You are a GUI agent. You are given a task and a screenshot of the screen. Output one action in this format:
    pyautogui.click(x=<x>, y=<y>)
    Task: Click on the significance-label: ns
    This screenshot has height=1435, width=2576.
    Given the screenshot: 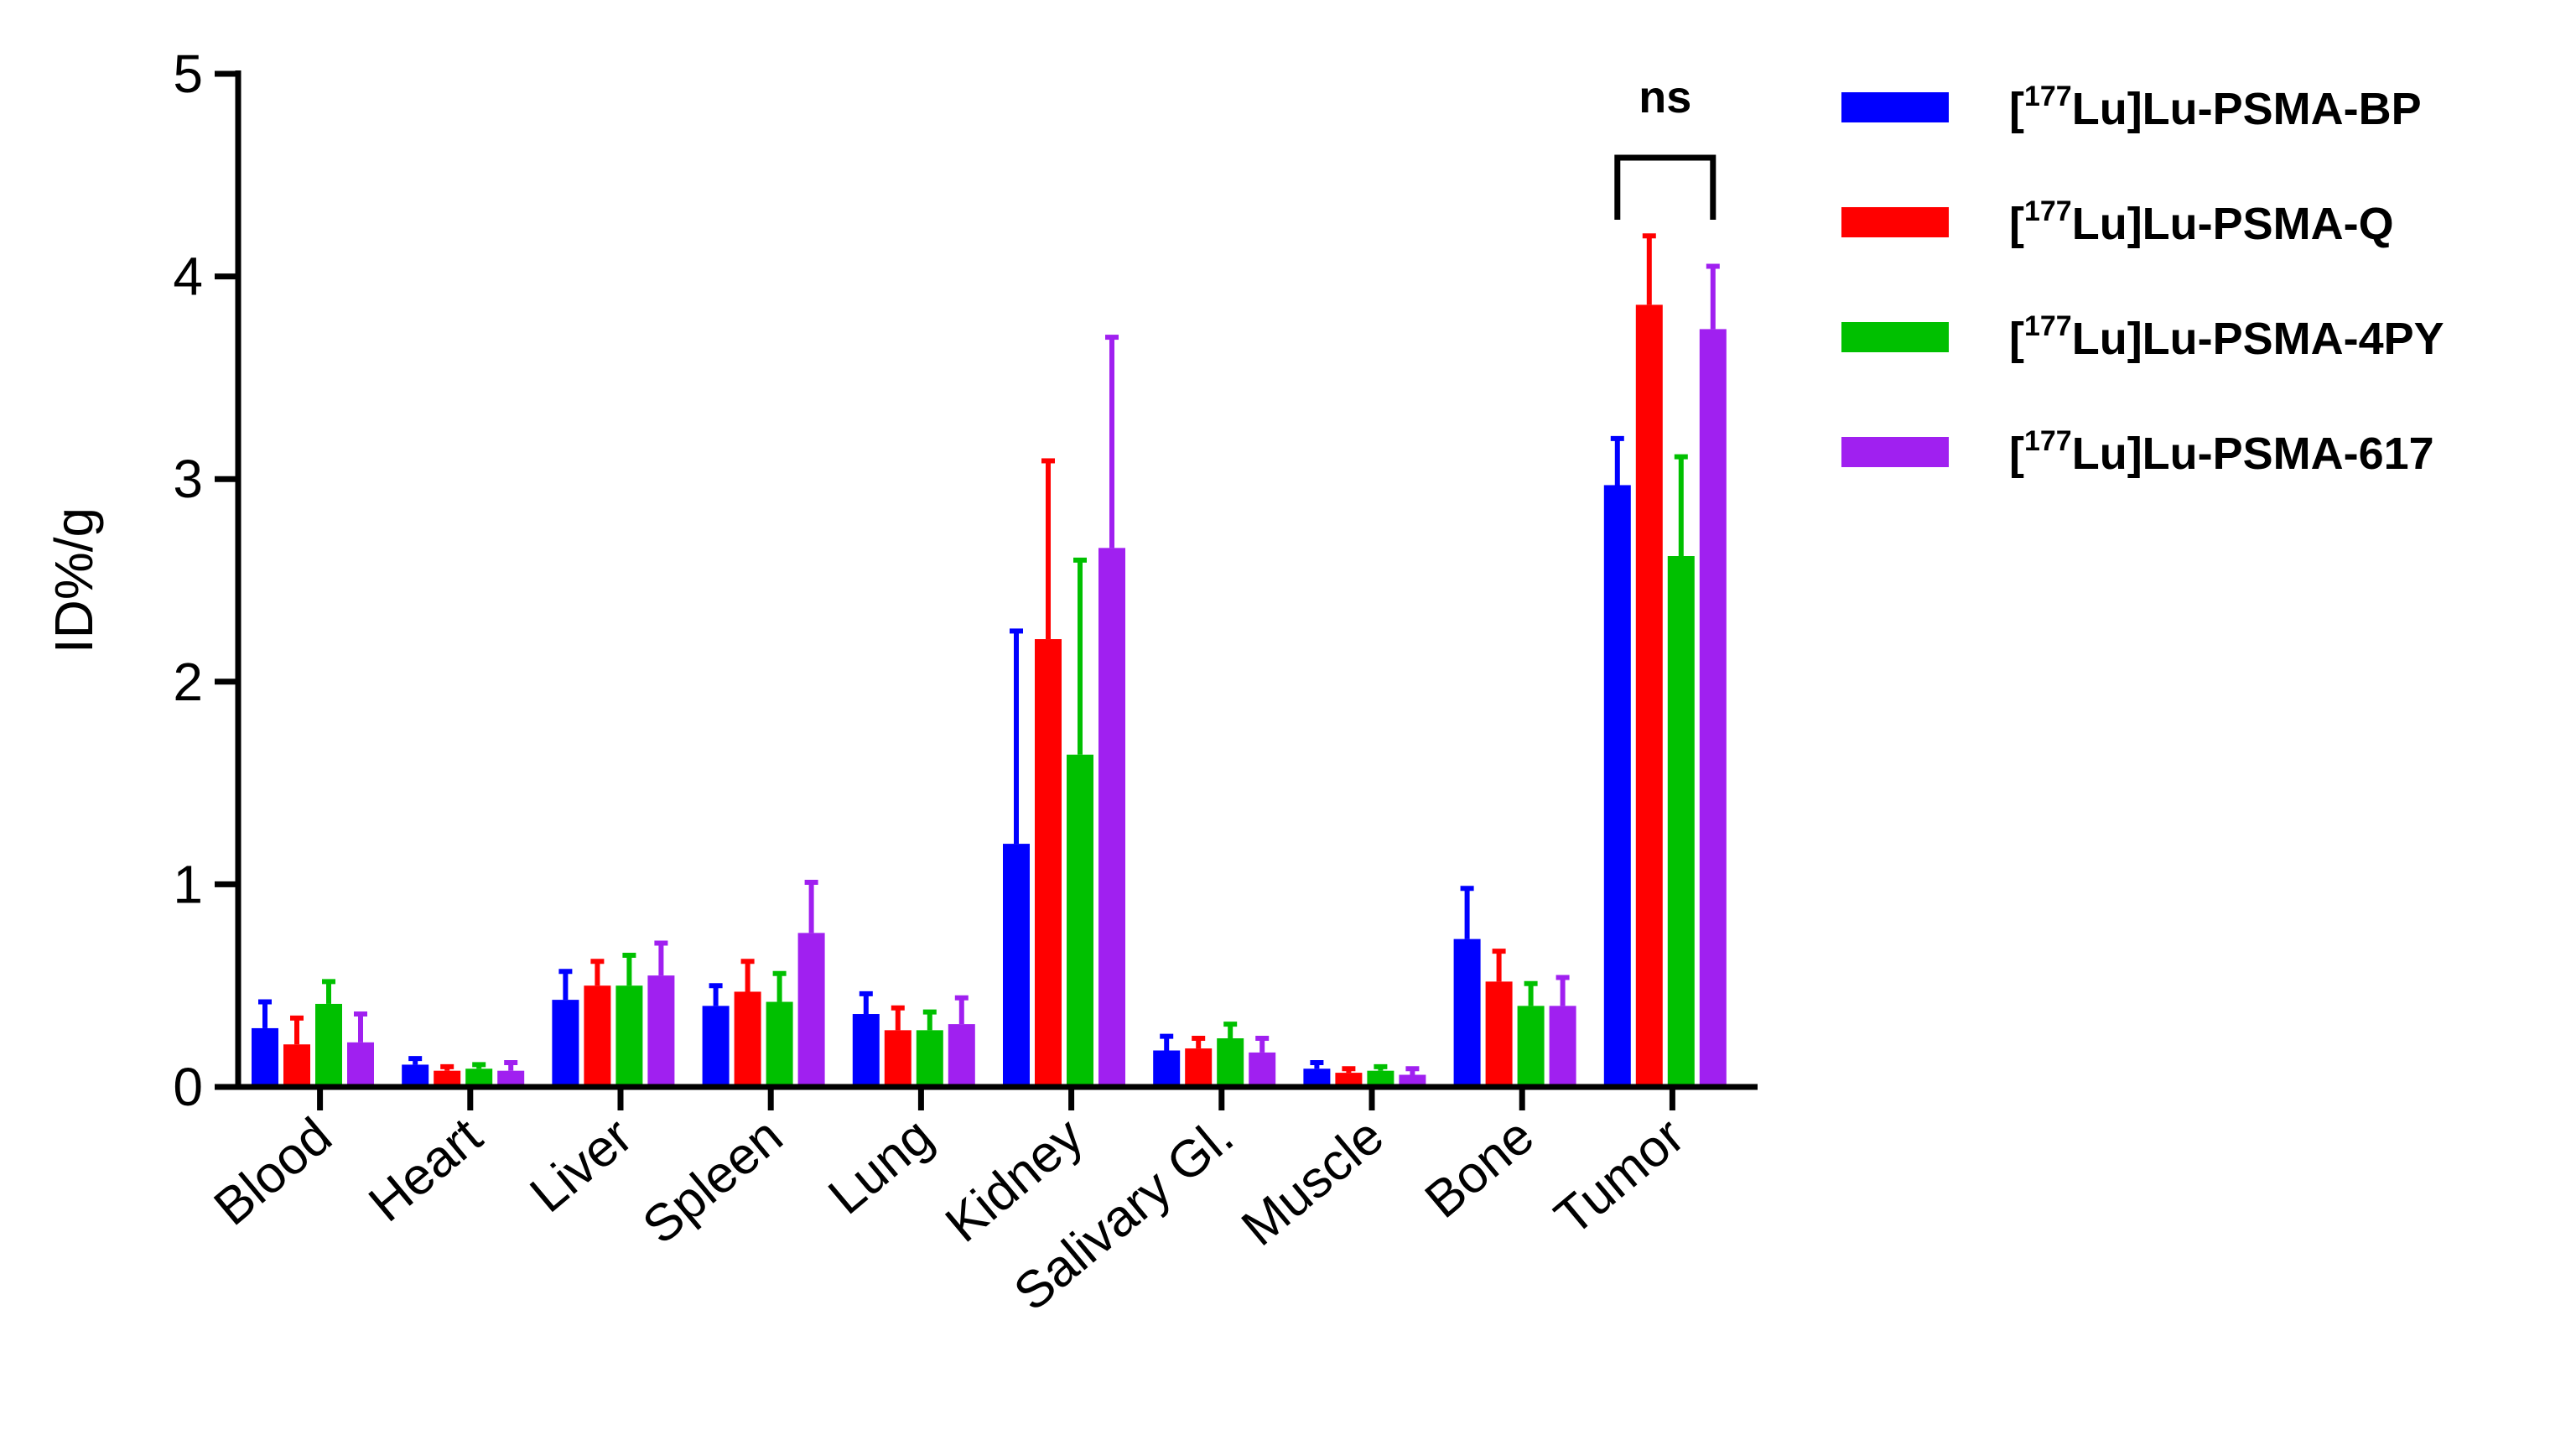 What is the action you would take?
    pyautogui.click(x=1665, y=97)
    